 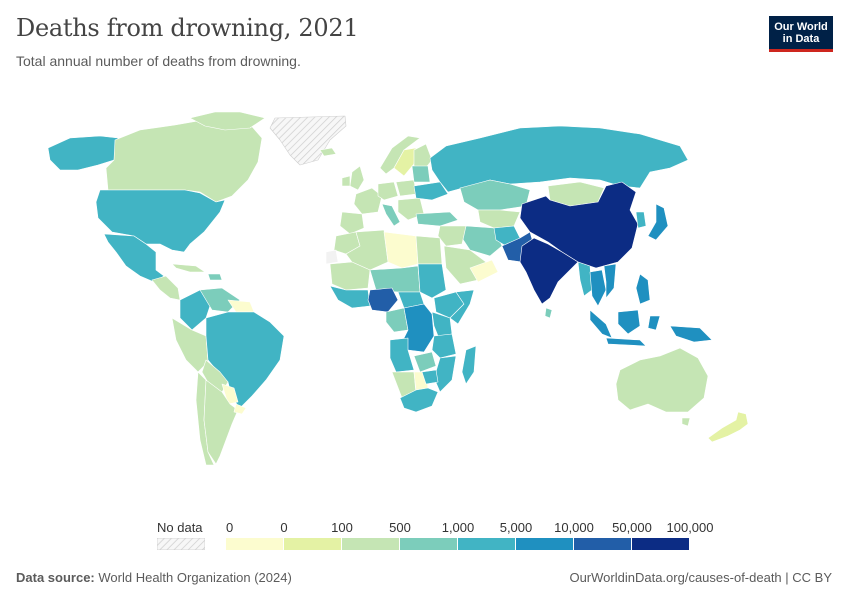 I want to click on region-france, so click(x=368, y=201).